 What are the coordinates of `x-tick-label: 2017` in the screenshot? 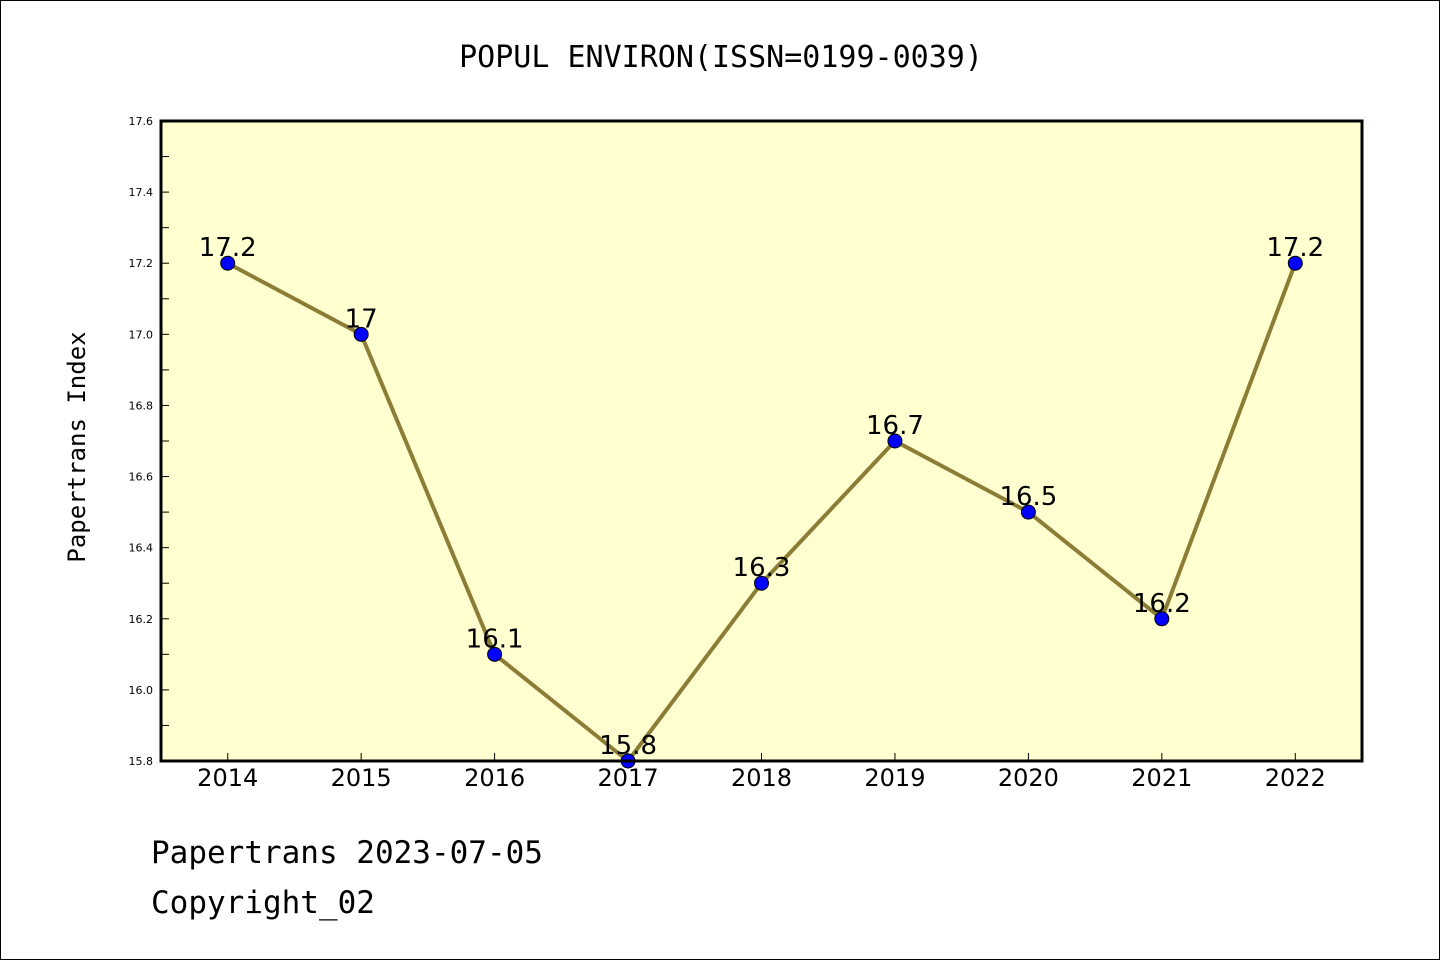 It's located at (628, 778).